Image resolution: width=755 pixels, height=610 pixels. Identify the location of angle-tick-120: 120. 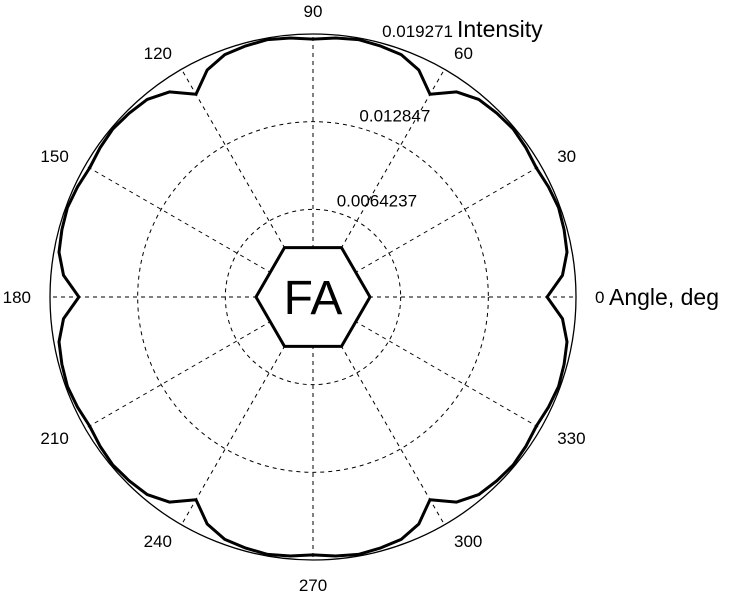
(158, 53).